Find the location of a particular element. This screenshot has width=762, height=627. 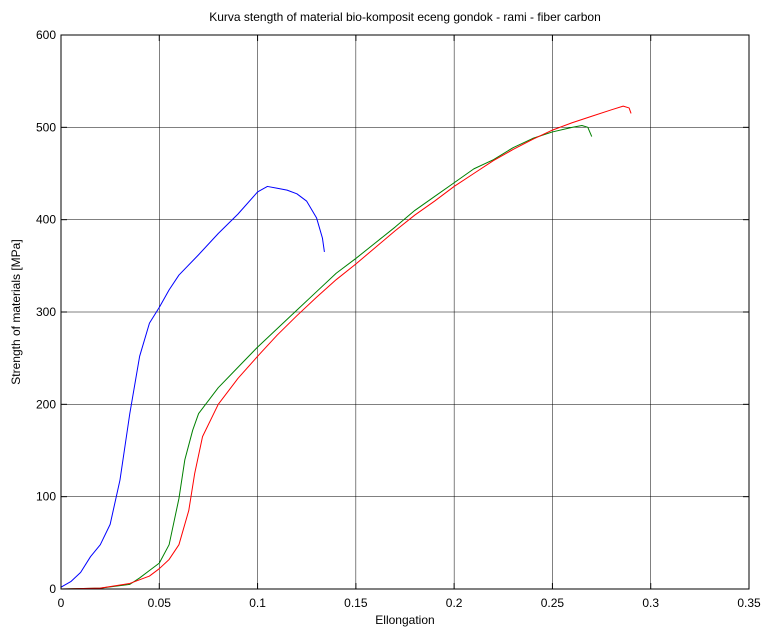

x-tick-label: 0.05 is located at coordinates (160, 603).